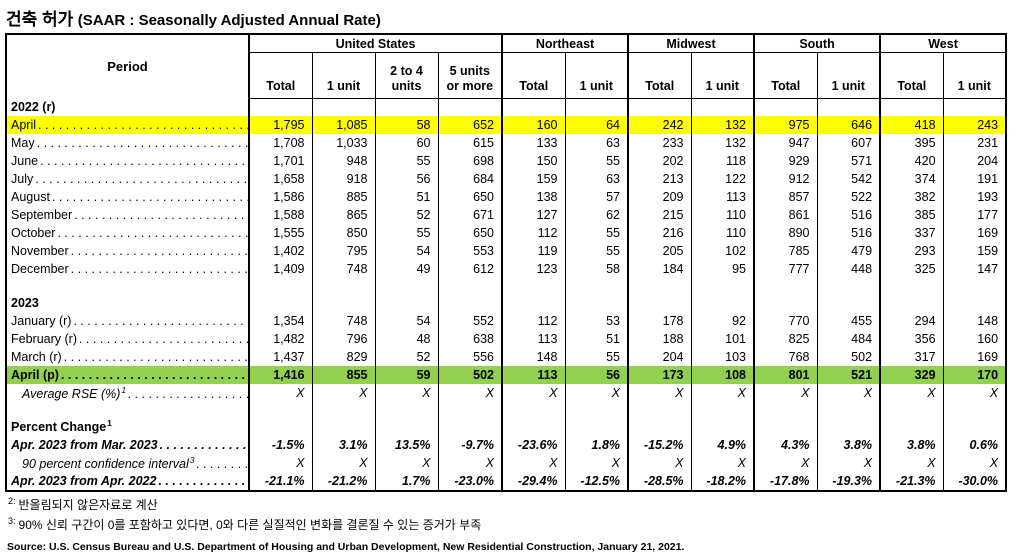 This screenshot has width=1023, height=553. What do you see at coordinates (280, 251) in the screenshot?
I see `value-cell: 1,402` at bounding box center [280, 251].